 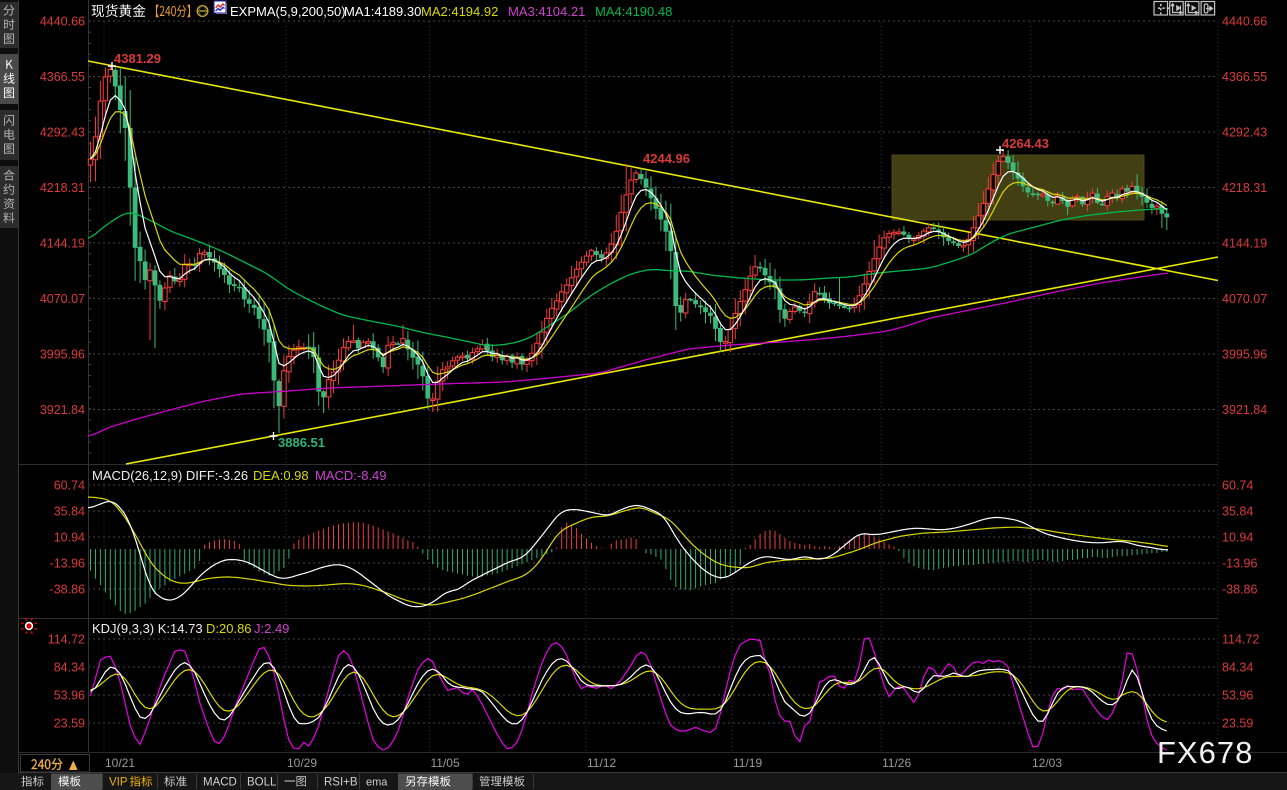 What do you see at coordinates (351, 475) in the screenshot?
I see `svg-text: MACD:-8.49` at bounding box center [351, 475].